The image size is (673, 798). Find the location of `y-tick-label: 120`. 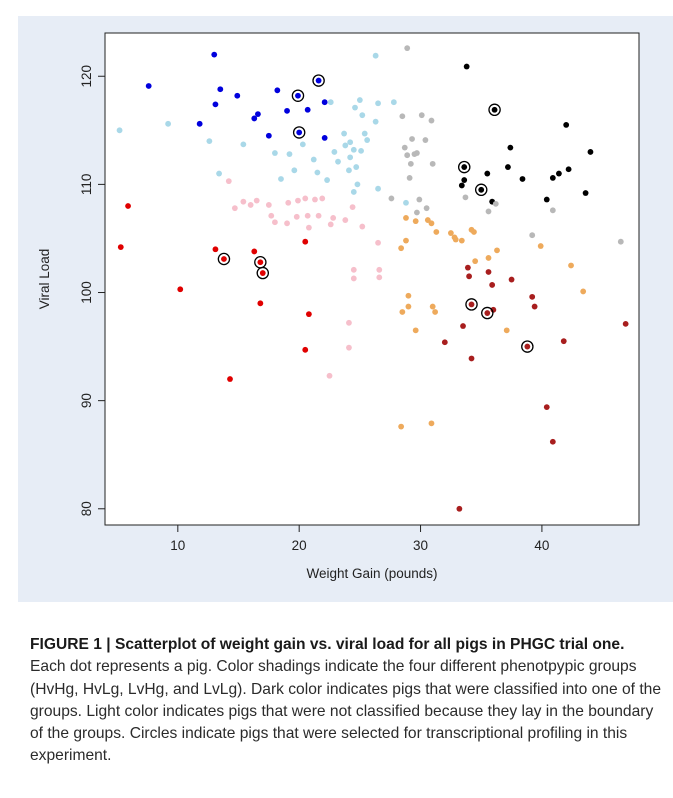

y-tick-label: 120 is located at coordinates (86, 76).